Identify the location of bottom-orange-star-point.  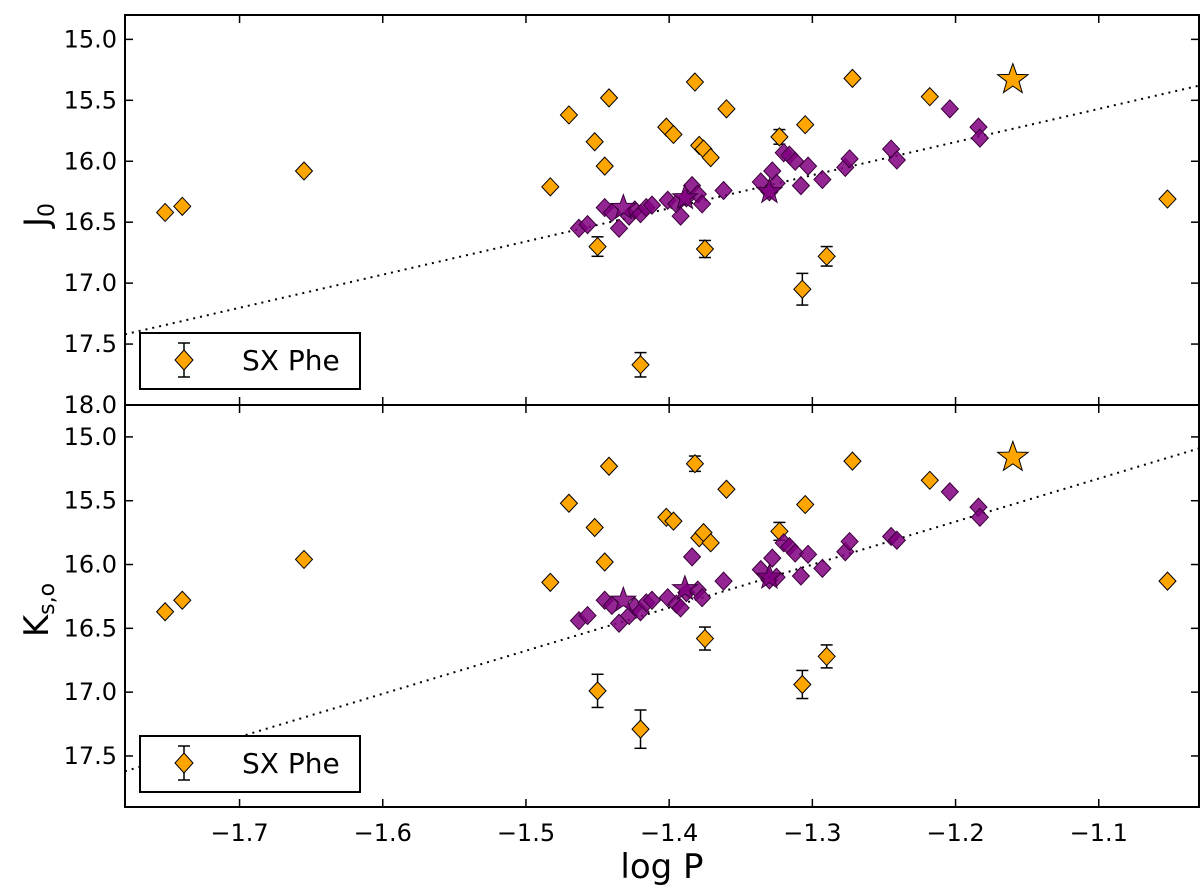
(1013, 455).